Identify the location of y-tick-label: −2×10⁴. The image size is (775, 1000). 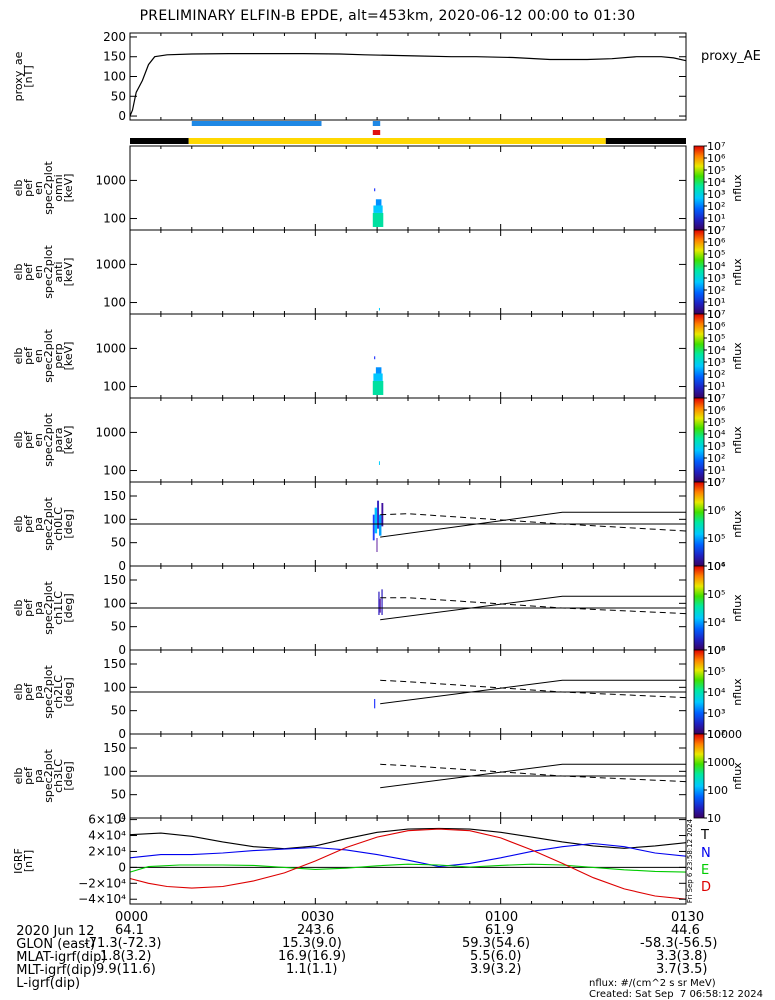
(102, 883).